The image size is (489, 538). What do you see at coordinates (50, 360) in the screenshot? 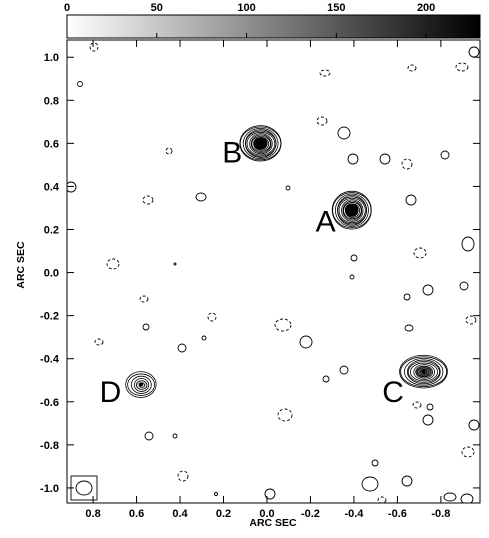
I see `y-tick-label: -0.4` at bounding box center [50, 360].